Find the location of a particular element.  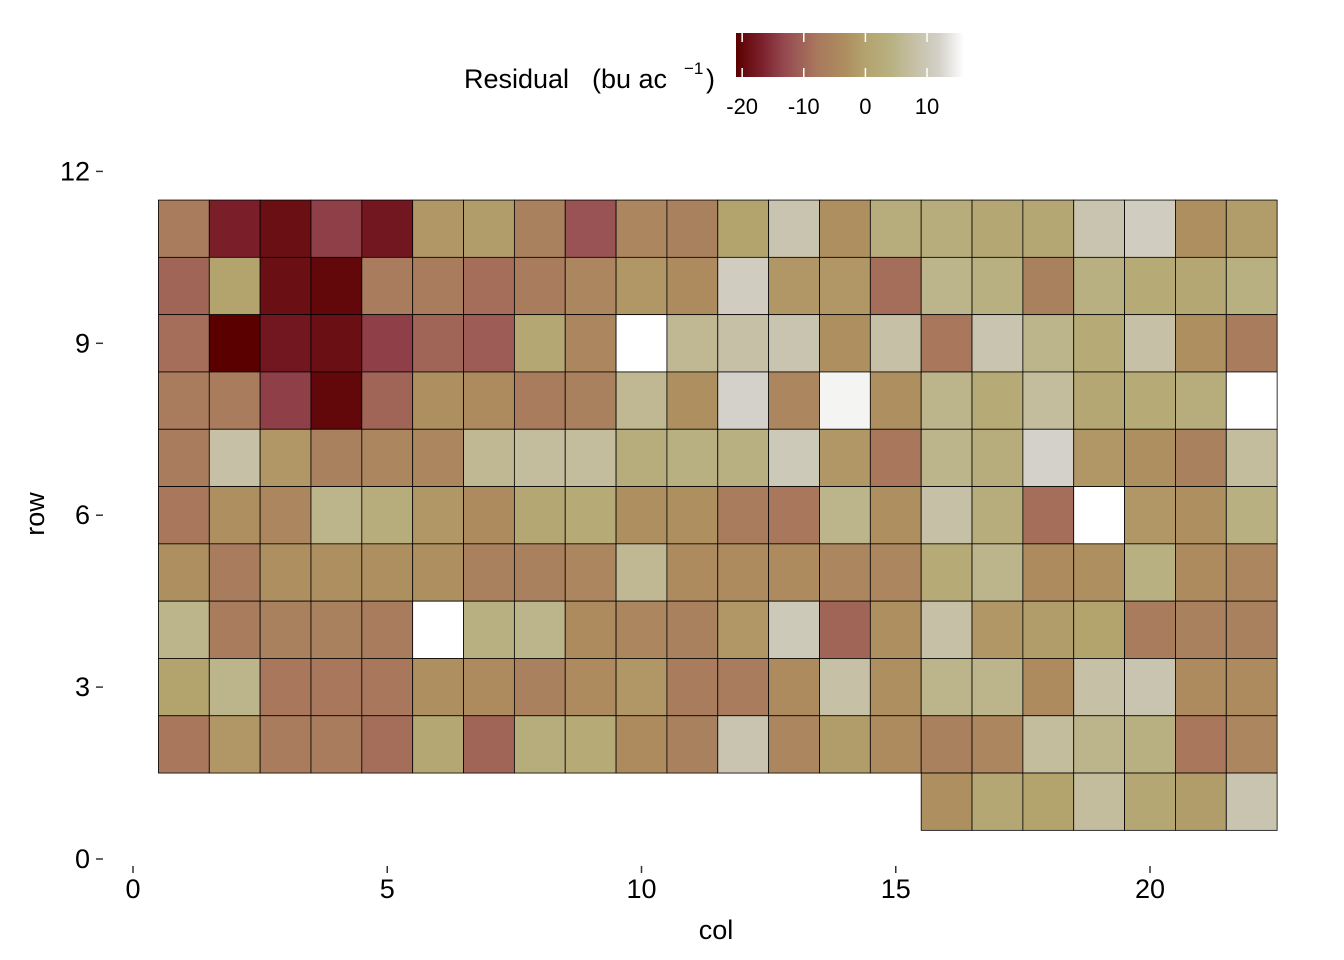

legend-colorbar is located at coordinates (850, 55).